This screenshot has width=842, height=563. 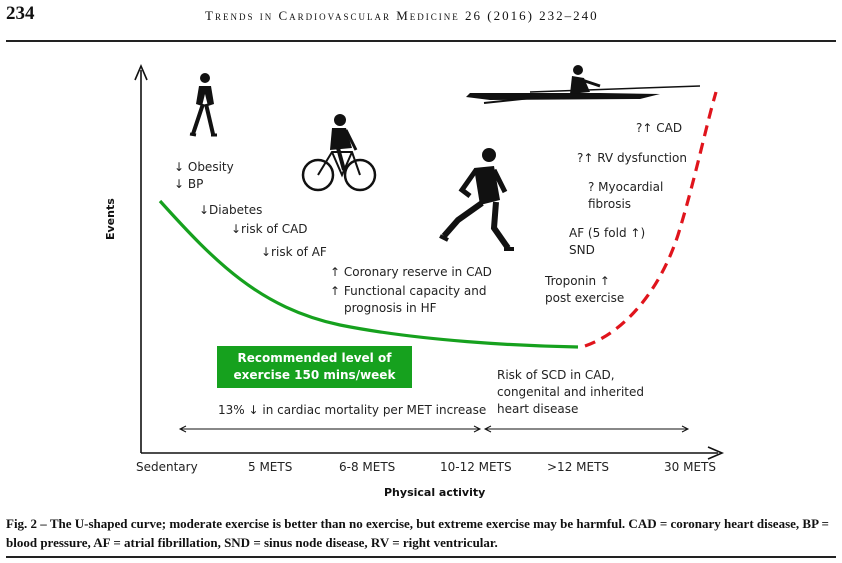 What do you see at coordinates (582, 250) in the screenshot?
I see `annotation-snd: SND` at bounding box center [582, 250].